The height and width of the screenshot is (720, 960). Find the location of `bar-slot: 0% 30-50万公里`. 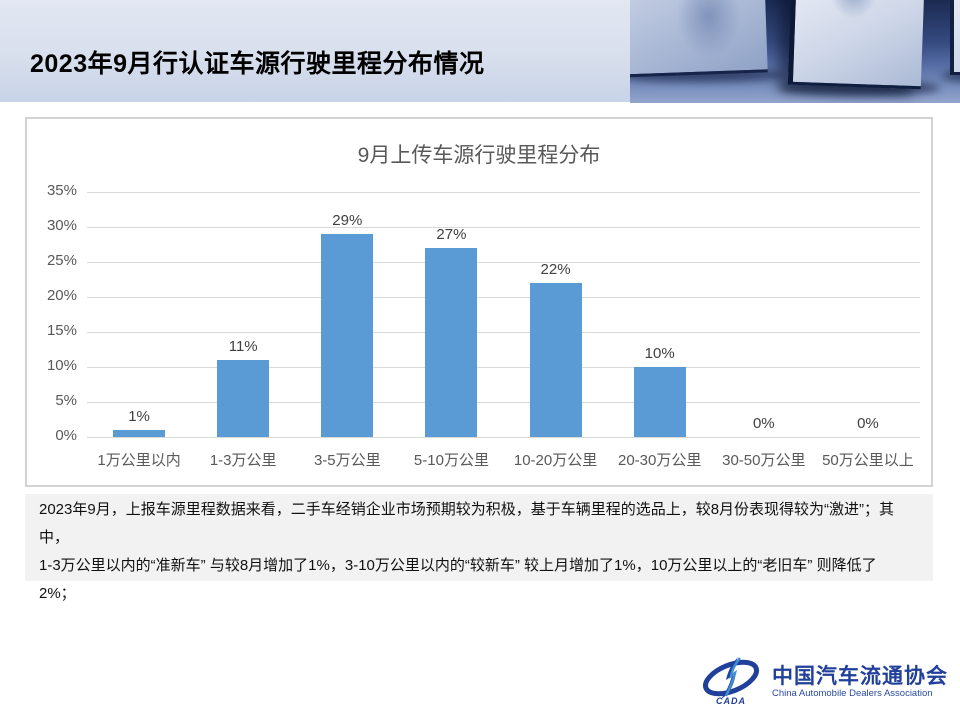

bar-slot: 0% 30-50万公里 is located at coordinates (764, 330).